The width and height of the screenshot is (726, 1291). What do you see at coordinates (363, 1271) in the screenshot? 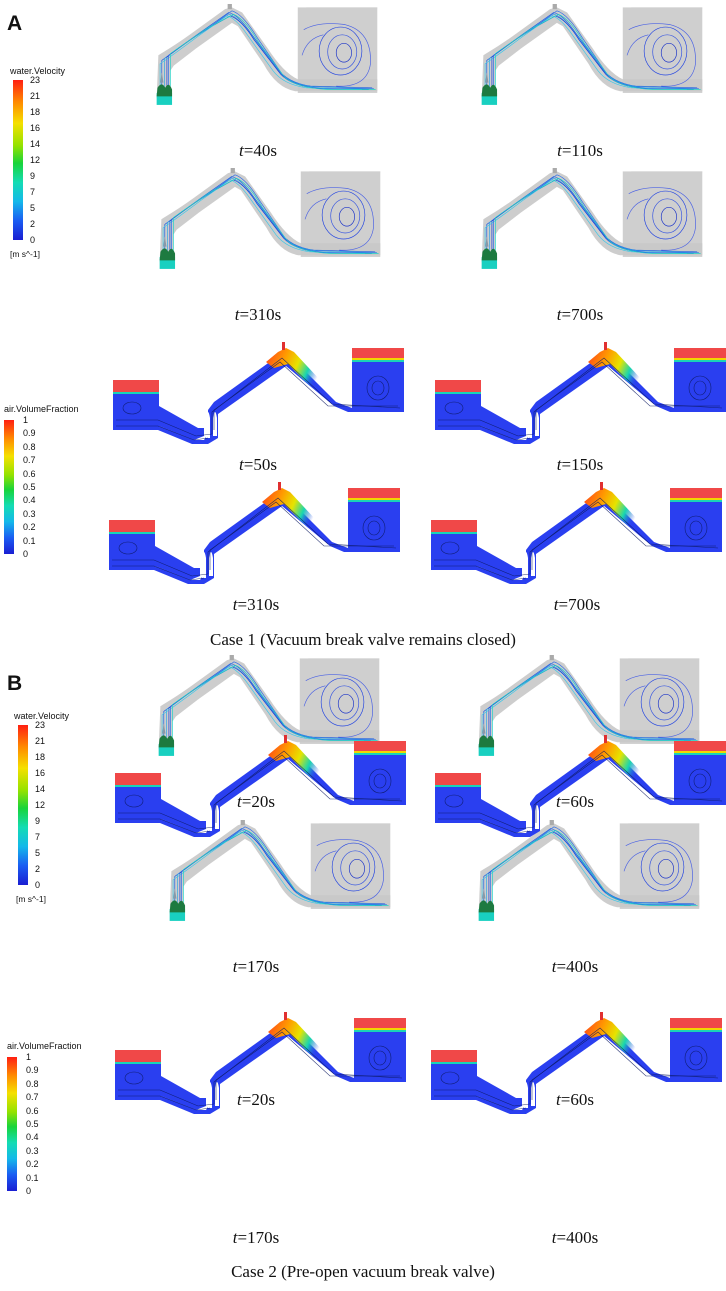
I see `case-caption: Case 2 (Pre-open vacuum break valve)` at bounding box center [363, 1271].